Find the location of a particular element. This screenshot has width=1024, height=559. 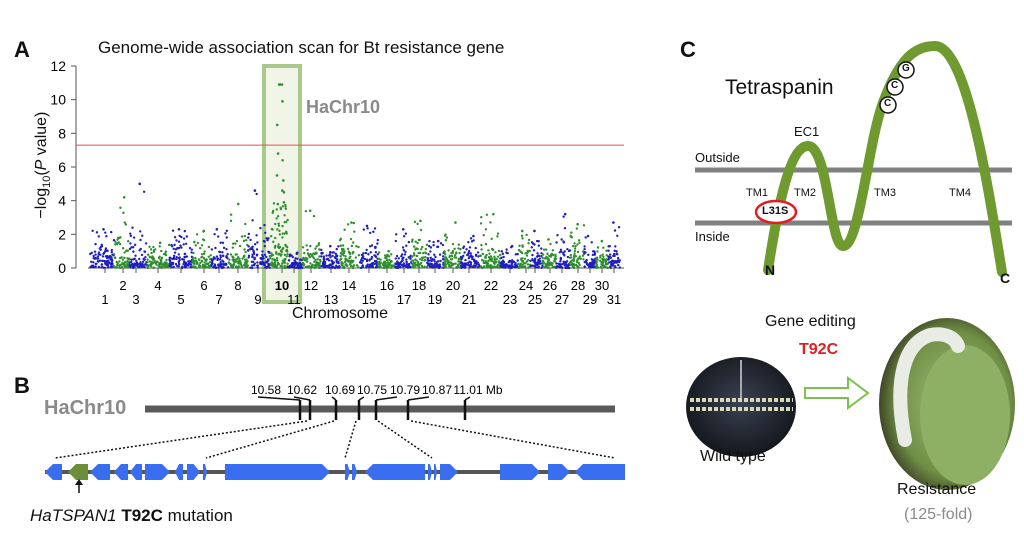

position-leader is located at coordinates (302, 398).